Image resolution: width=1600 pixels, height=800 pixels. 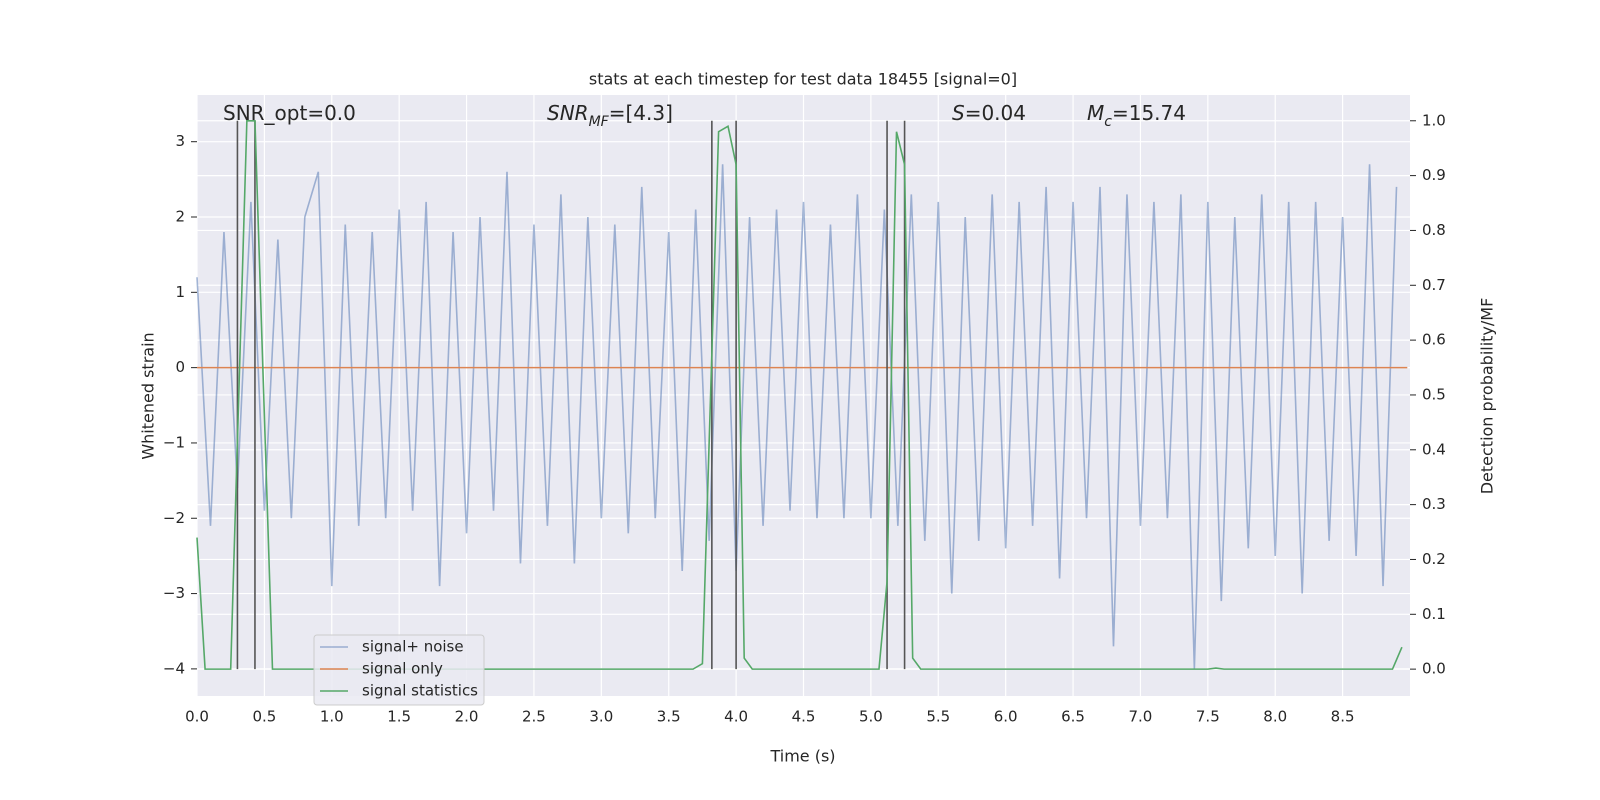 I want to click on x-tick-label: 3.5, so click(x=669, y=717).